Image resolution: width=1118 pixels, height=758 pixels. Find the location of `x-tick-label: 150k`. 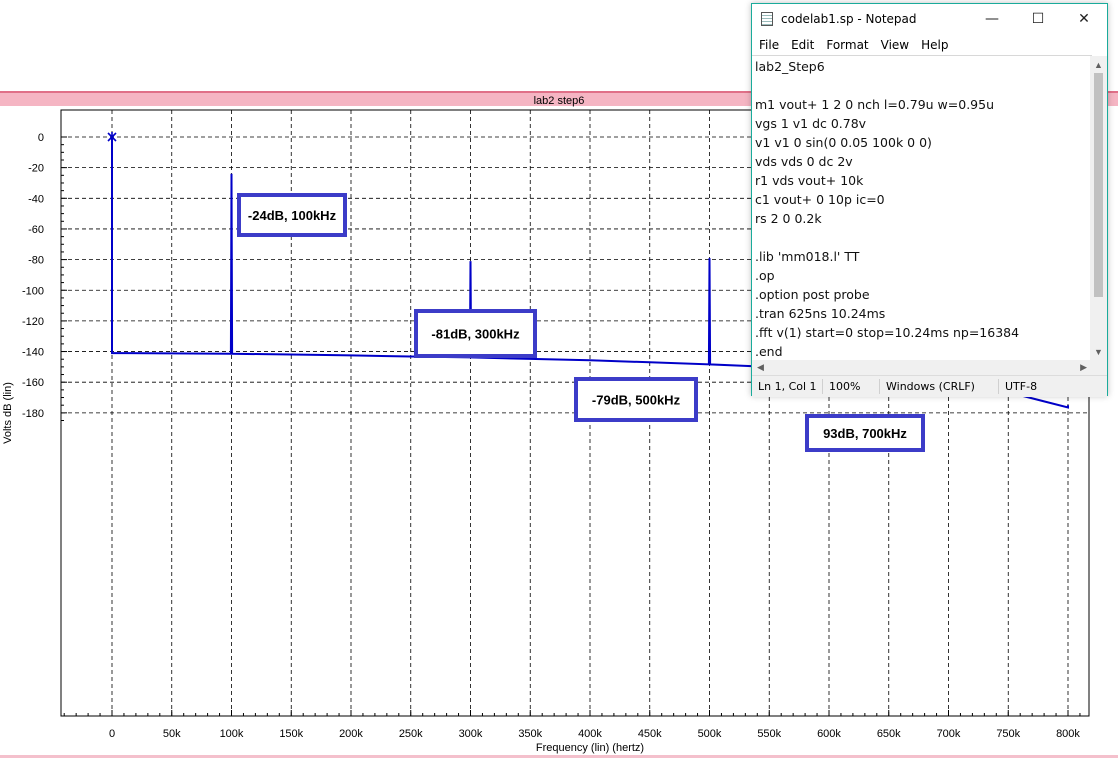

x-tick-label: 150k is located at coordinates (291, 734).